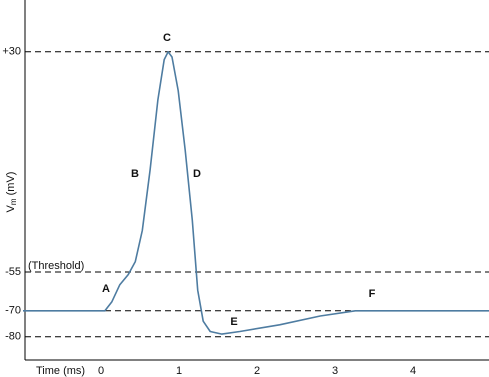 The height and width of the screenshot is (377, 489). Describe the element at coordinates (335, 371) in the screenshot. I see `x-tick-label: 3` at that location.